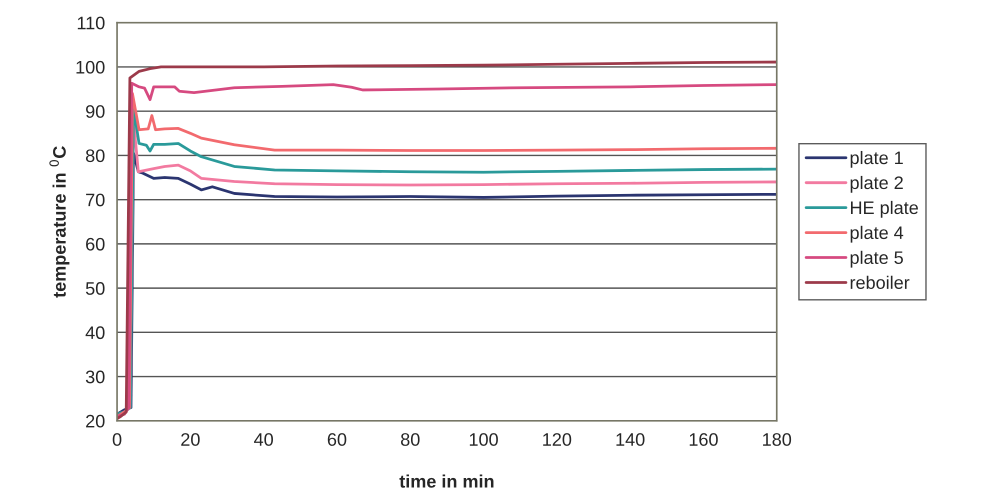  Describe the element at coordinates (263, 439) in the screenshot. I see `x-tick-label: 40` at that location.